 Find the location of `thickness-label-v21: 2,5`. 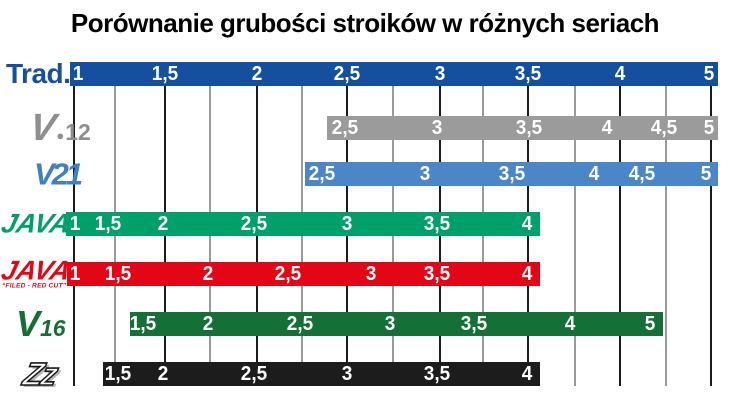

thickness-label-v21: 2,5 is located at coordinates (322, 174).